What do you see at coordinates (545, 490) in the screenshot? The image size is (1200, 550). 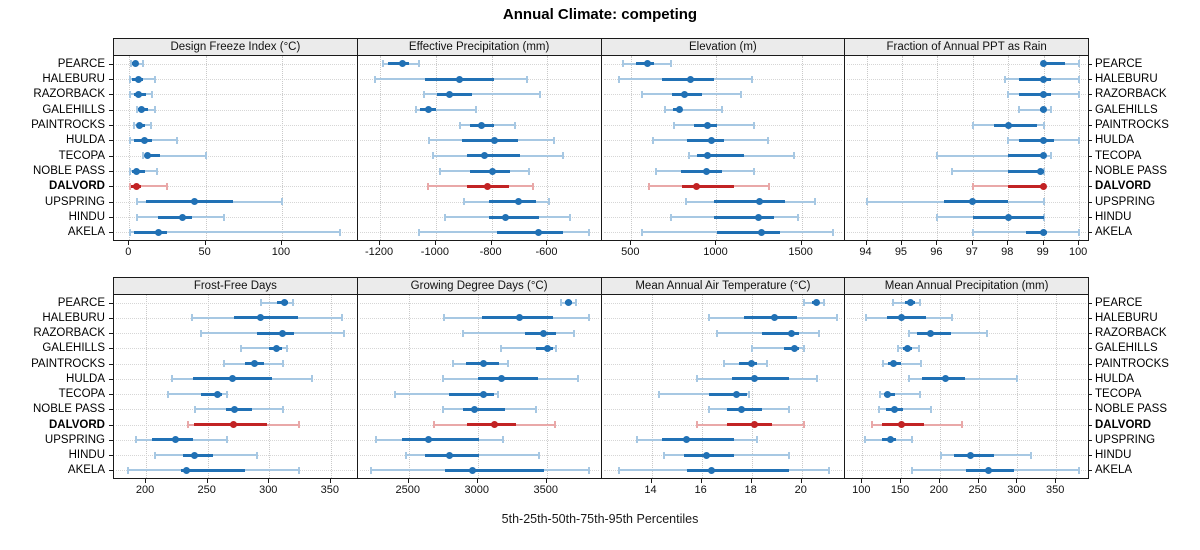 I see `axis-tick-label: 3500` at bounding box center [545, 490].